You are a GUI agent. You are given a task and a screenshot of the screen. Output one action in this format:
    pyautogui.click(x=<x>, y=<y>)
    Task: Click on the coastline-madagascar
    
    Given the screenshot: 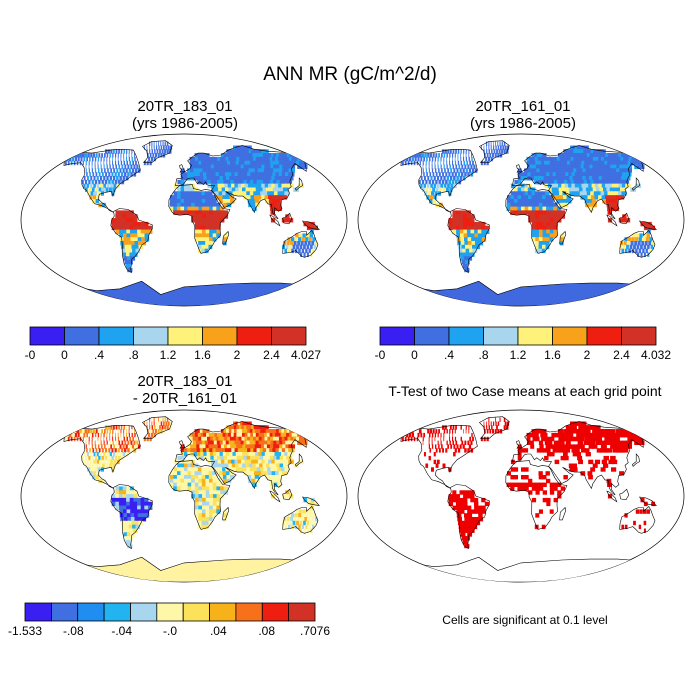 What is the action you would take?
    pyautogui.click(x=563, y=237)
    